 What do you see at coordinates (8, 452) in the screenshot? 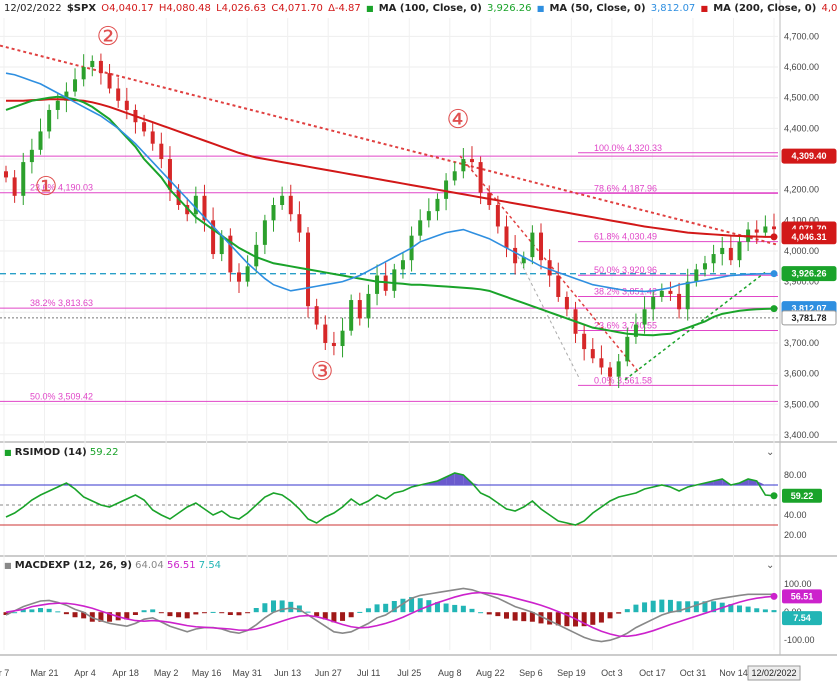
I see `rsi-swatch: ■` at bounding box center [8, 452].